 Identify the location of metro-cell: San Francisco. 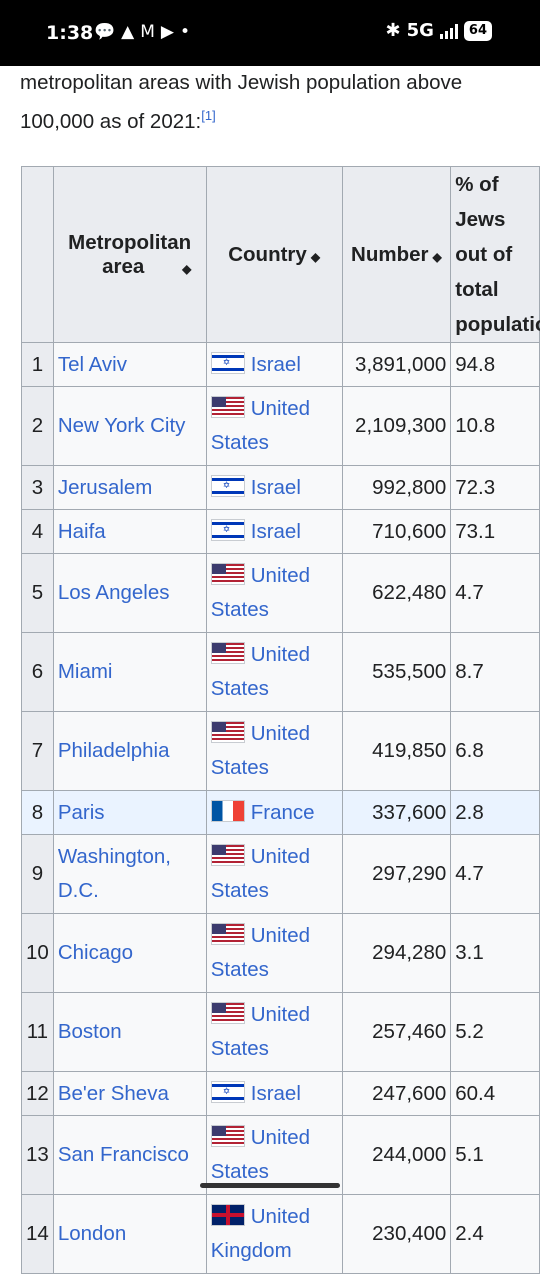
(129, 1155).